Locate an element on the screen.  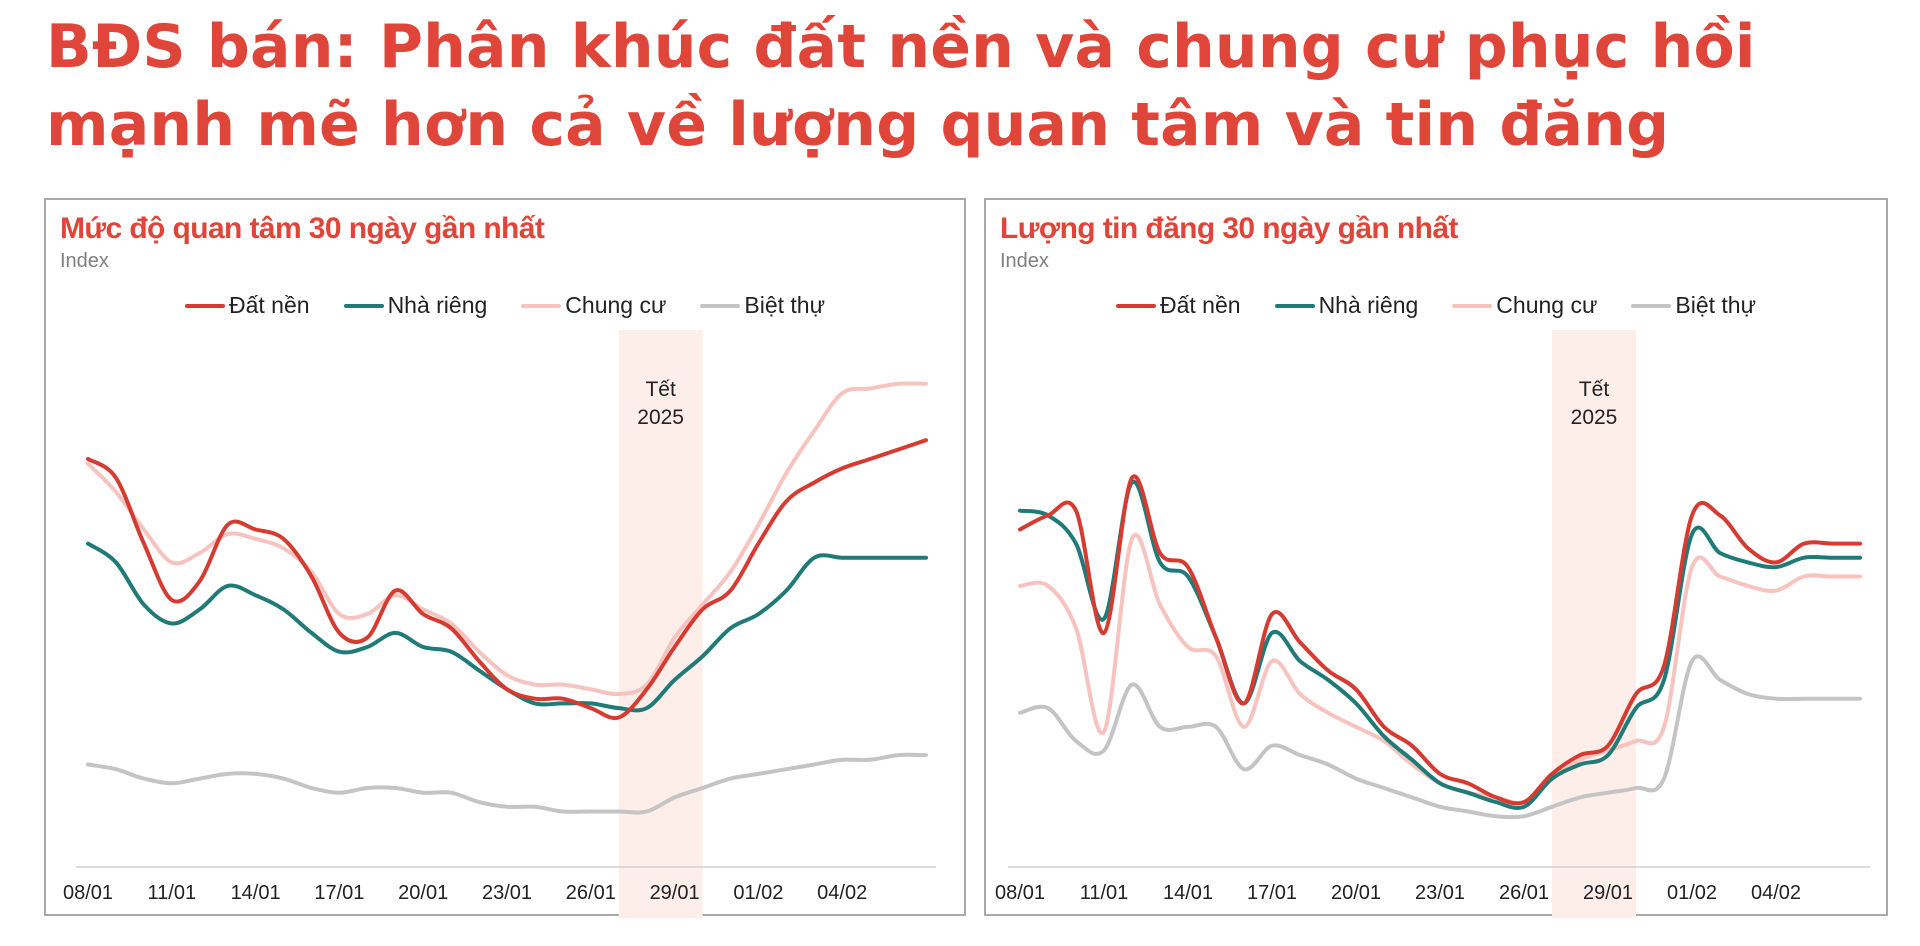
chart-title: Lượng tin đăng 30 ngày gần nhất is located at coordinates (1229, 228).